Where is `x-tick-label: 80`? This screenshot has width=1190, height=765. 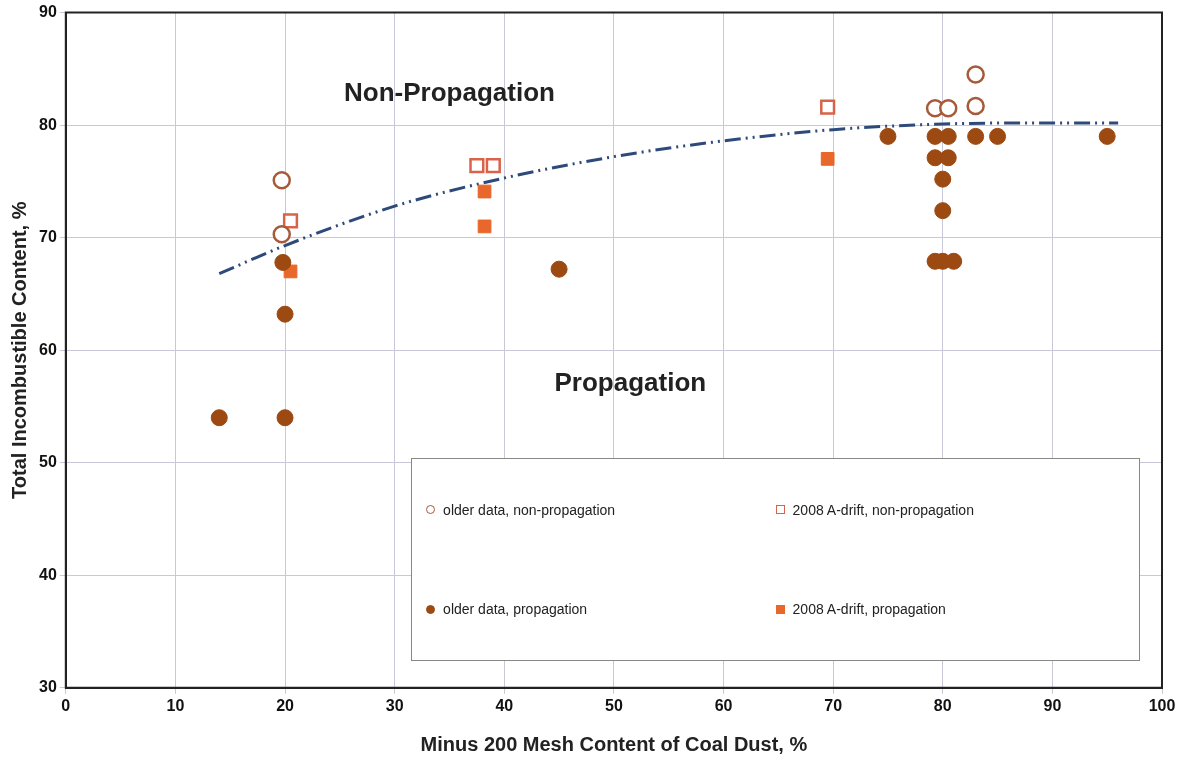 x-tick-label: 80 is located at coordinates (942, 705).